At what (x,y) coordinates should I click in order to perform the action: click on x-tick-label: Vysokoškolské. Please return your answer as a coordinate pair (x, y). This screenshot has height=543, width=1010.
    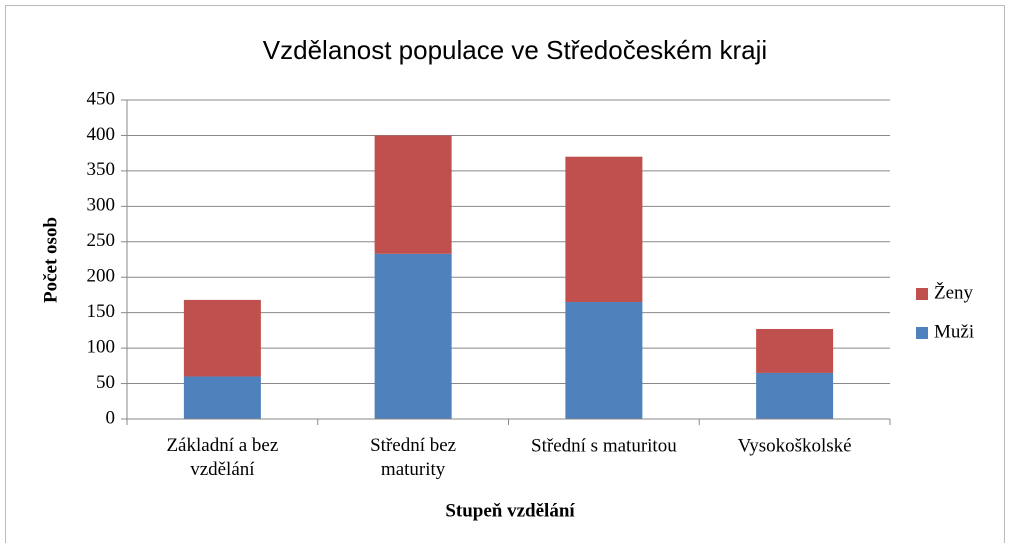
    Looking at the image, I should click on (795, 445).